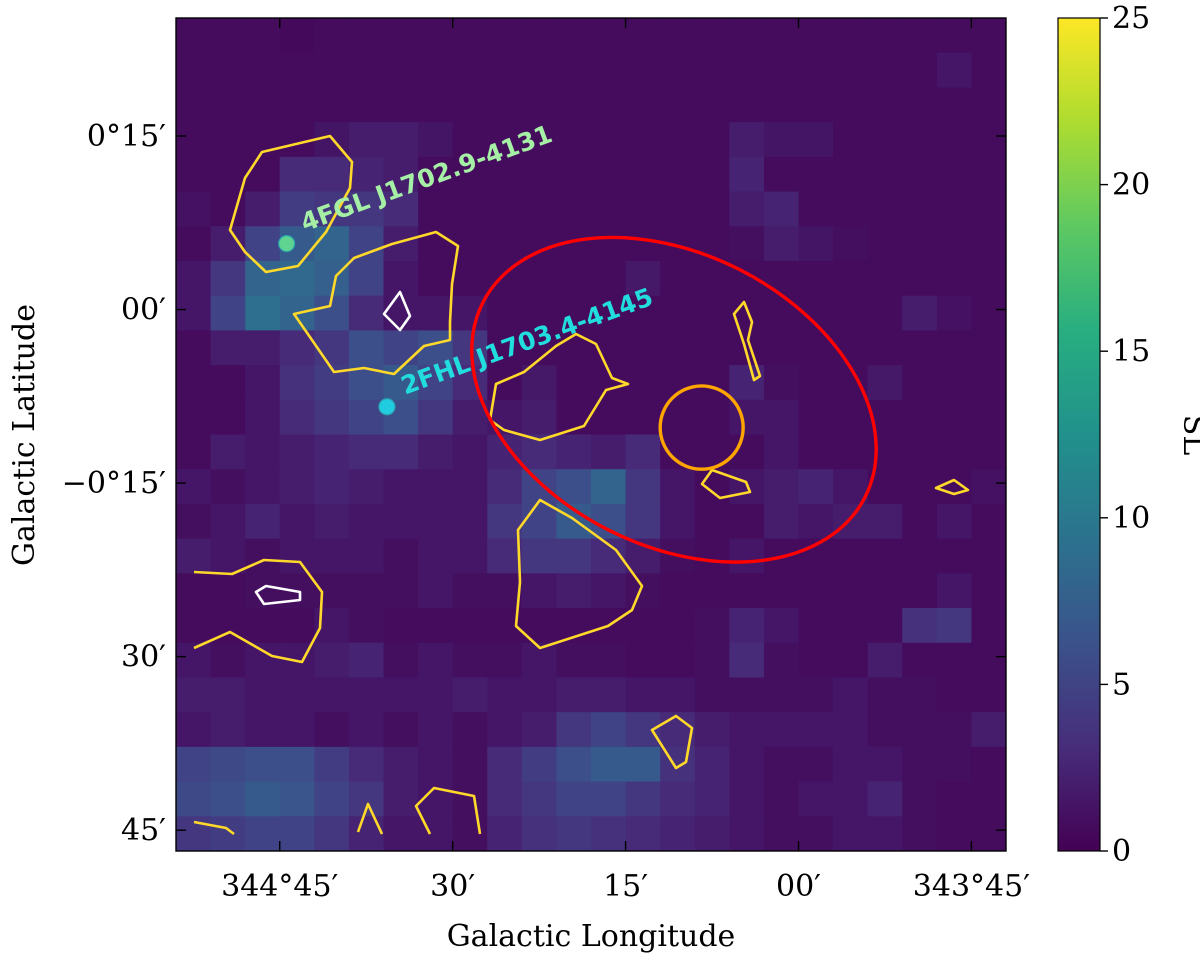 The width and height of the screenshot is (1200, 960). What do you see at coordinates (114, 483) in the screenshot?
I see `y-tick-label: −0°15′` at bounding box center [114, 483].